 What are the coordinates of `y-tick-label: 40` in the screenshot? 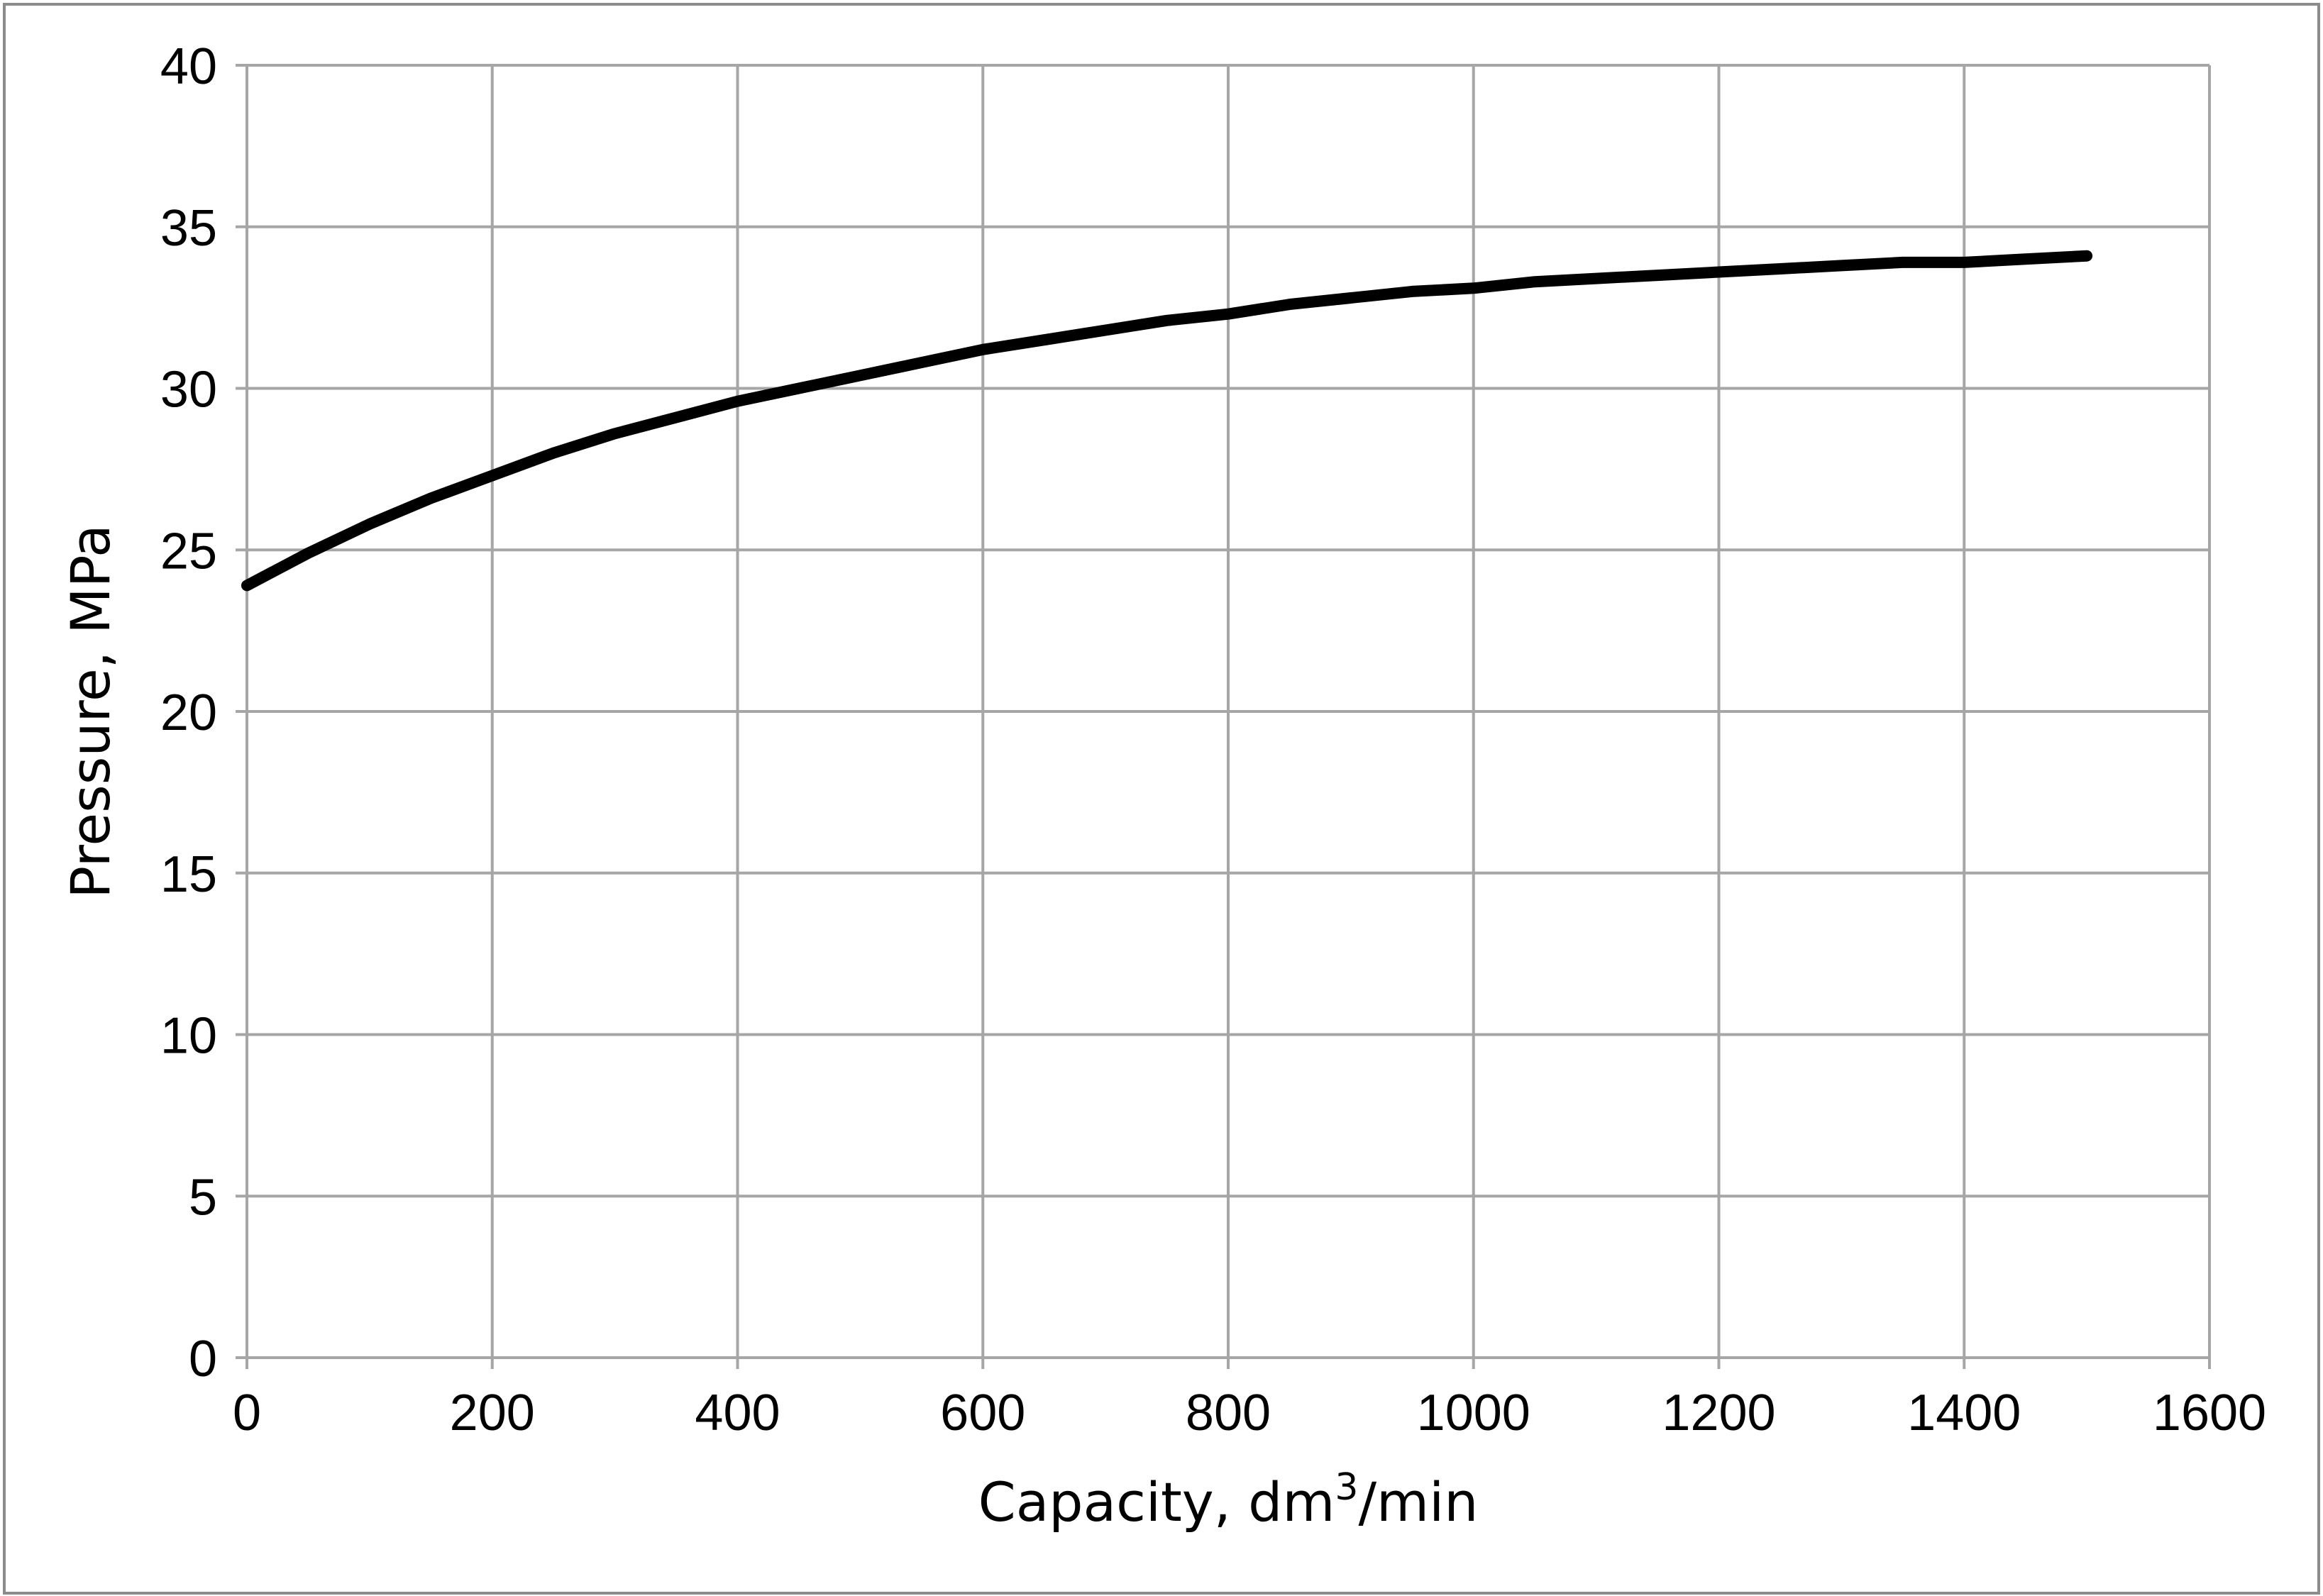 It's located at (188, 66).